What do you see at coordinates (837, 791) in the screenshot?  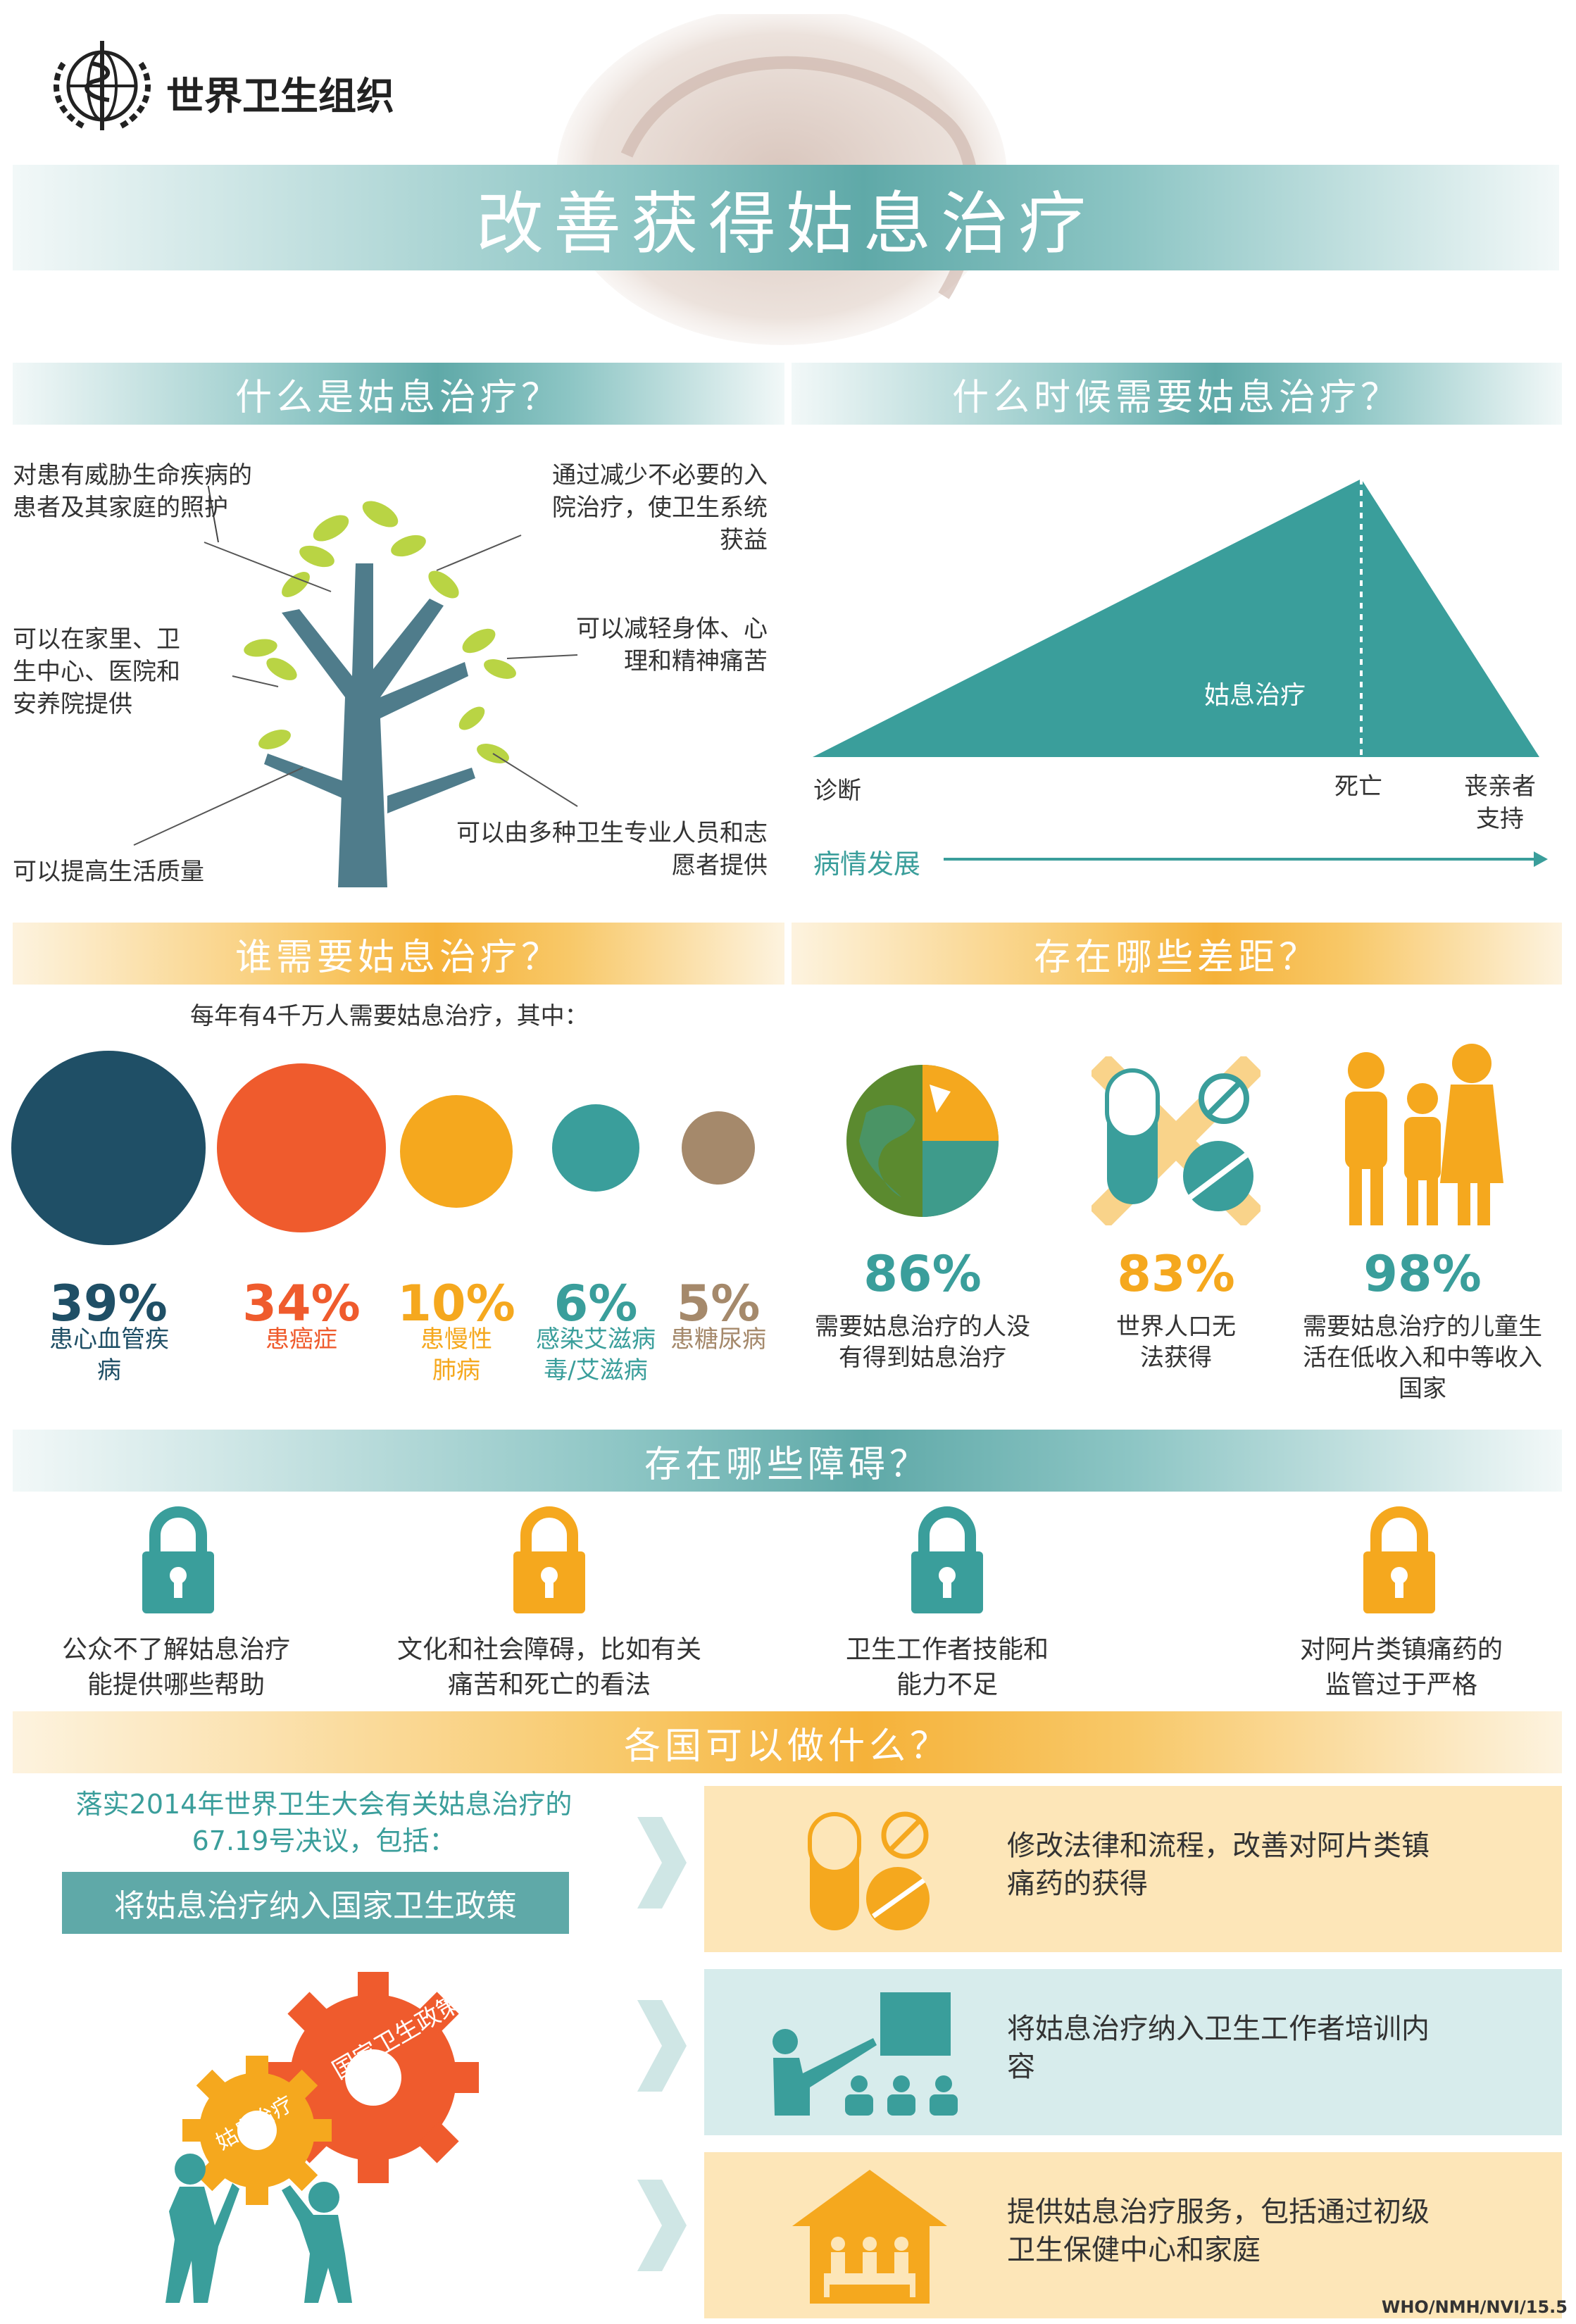 I see `when-x-label-diagnosis: 诊断` at bounding box center [837, 791].